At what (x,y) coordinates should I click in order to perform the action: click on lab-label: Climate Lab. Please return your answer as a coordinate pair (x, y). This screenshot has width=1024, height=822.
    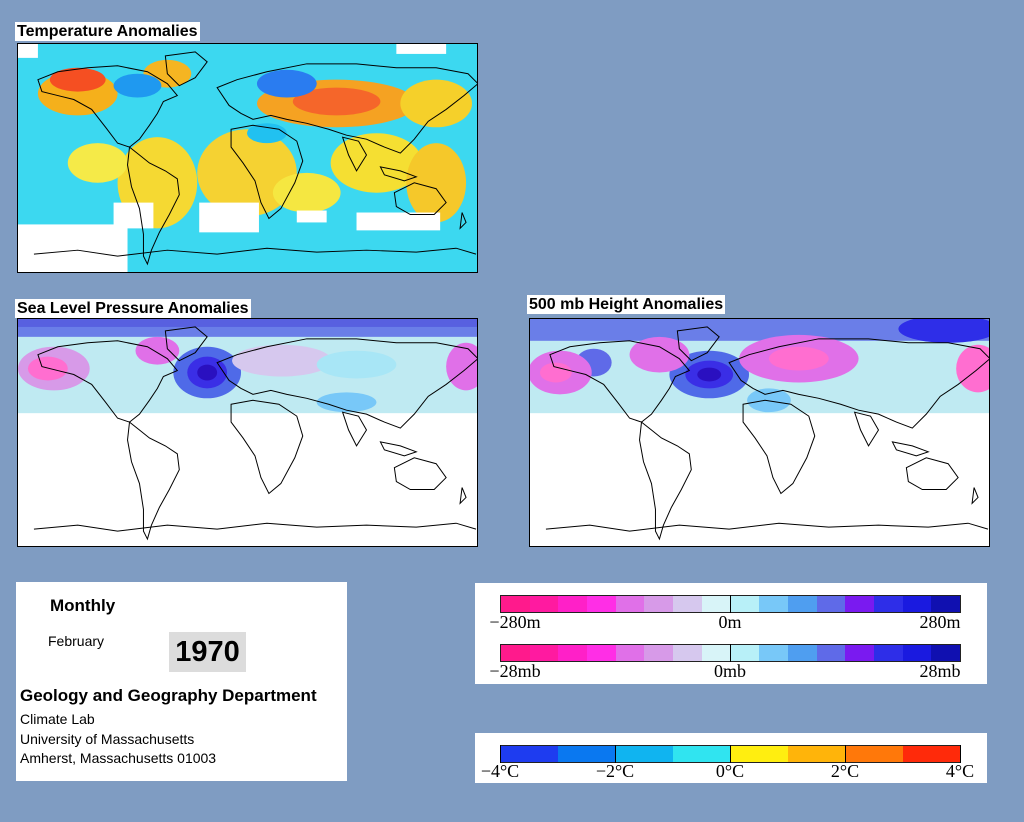
    Looking at the image, I should click on (57, 719).